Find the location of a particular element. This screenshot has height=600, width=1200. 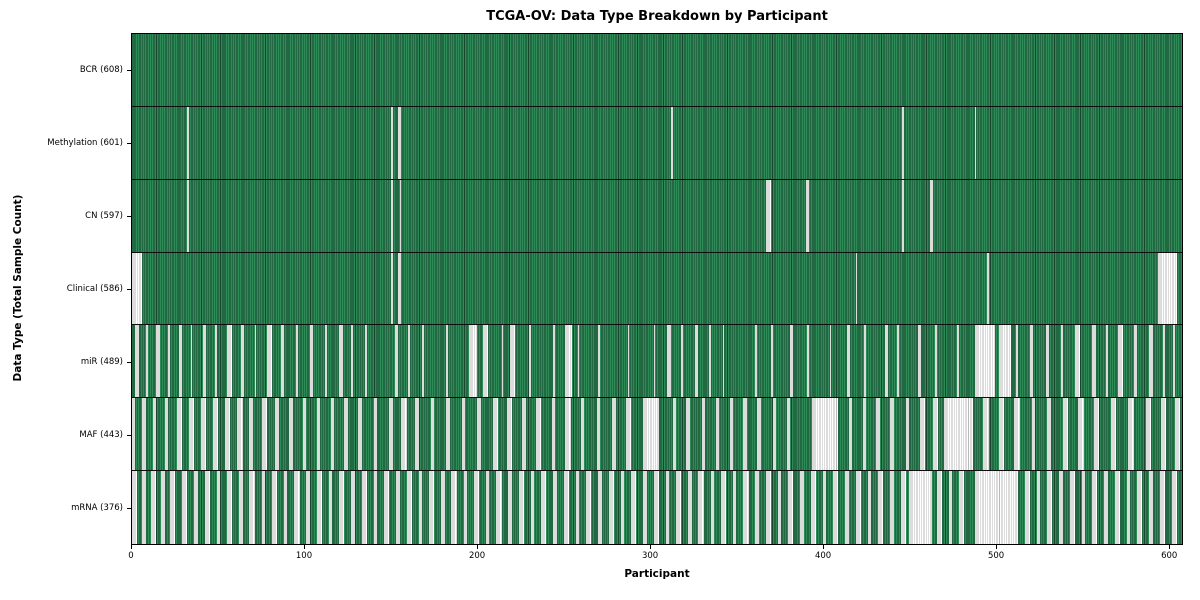

row-cn is located at coordinates (657, 216).